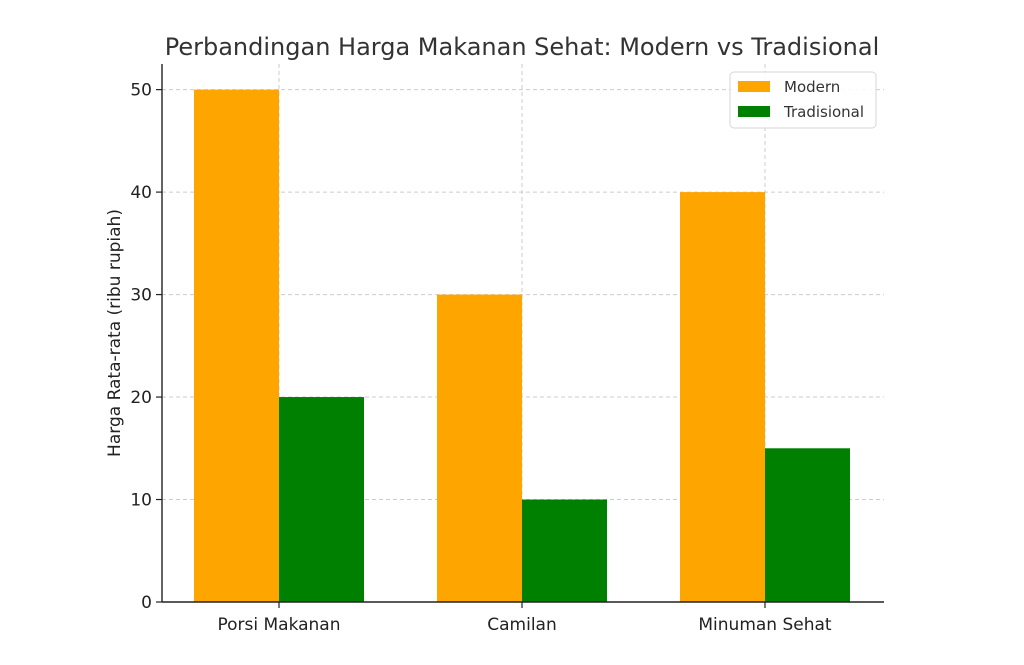  I want to click on y-tick-label: 40, so click(141, 193).